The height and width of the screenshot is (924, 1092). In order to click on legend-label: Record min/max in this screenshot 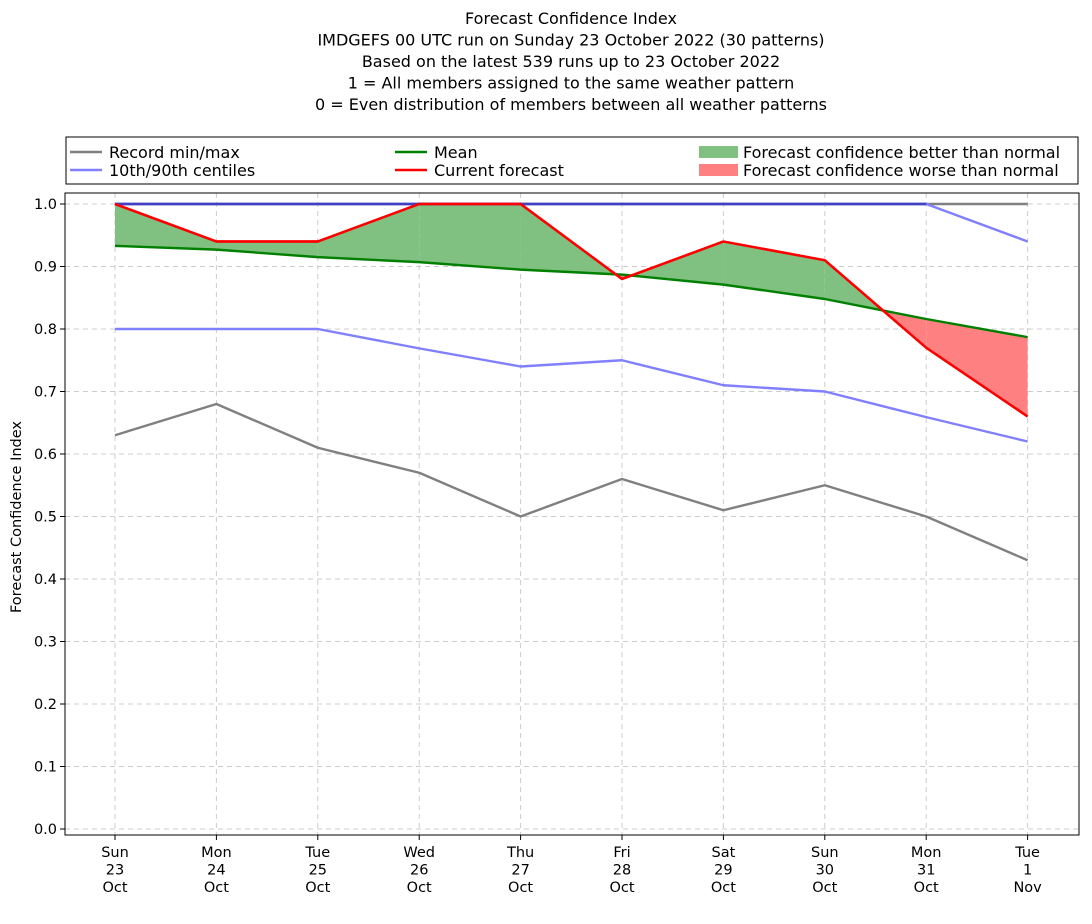, I will do `click(174, 152)`.